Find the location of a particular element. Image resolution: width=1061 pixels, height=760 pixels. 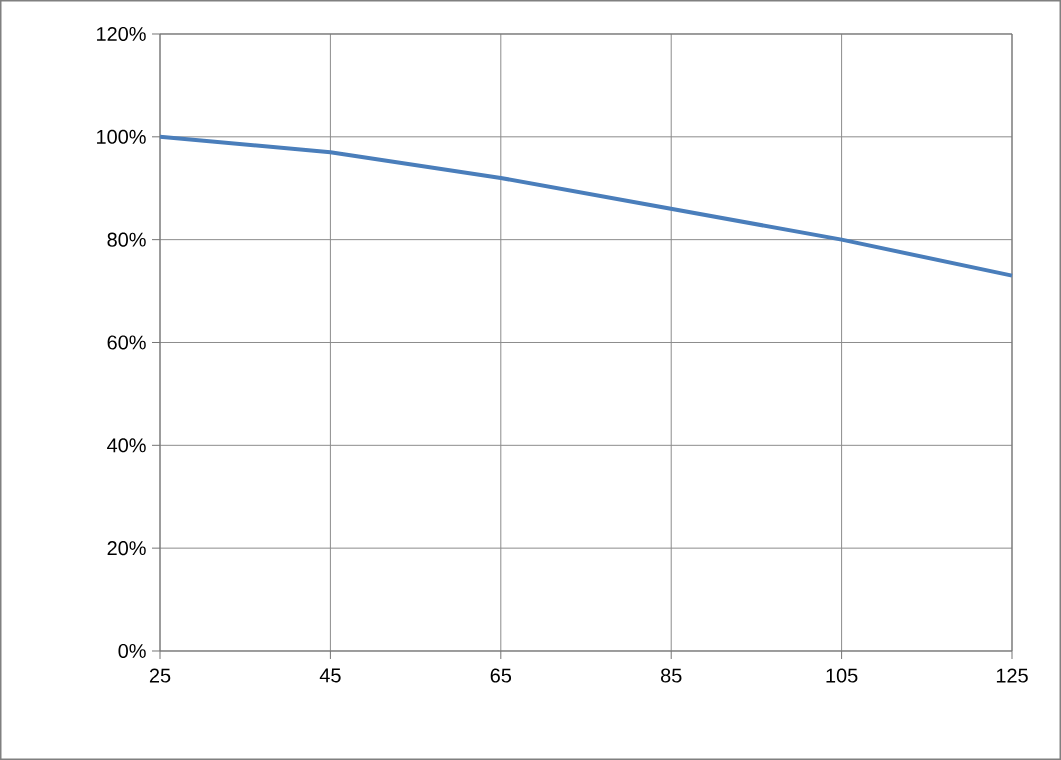

y-tick-label: 20% is located at coordinates (126, 548).